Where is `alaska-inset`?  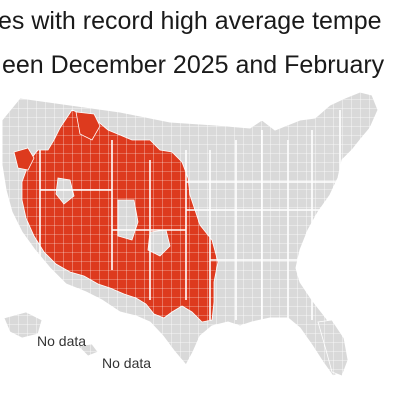 alaska-inset is located at coordinates (23, 325).